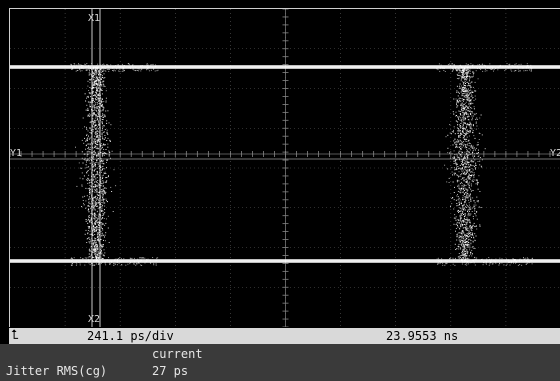 Image resolution: width=560 pixels, height=381 pixels. I want to click on timebase-status-bar: ⮤ 241.1 ps/div 23.9553 ns, so click(284, 336).